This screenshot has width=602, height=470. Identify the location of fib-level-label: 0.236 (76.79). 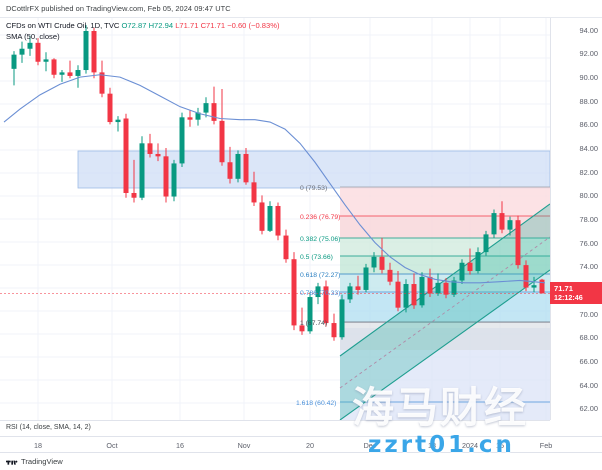
(320, 217).